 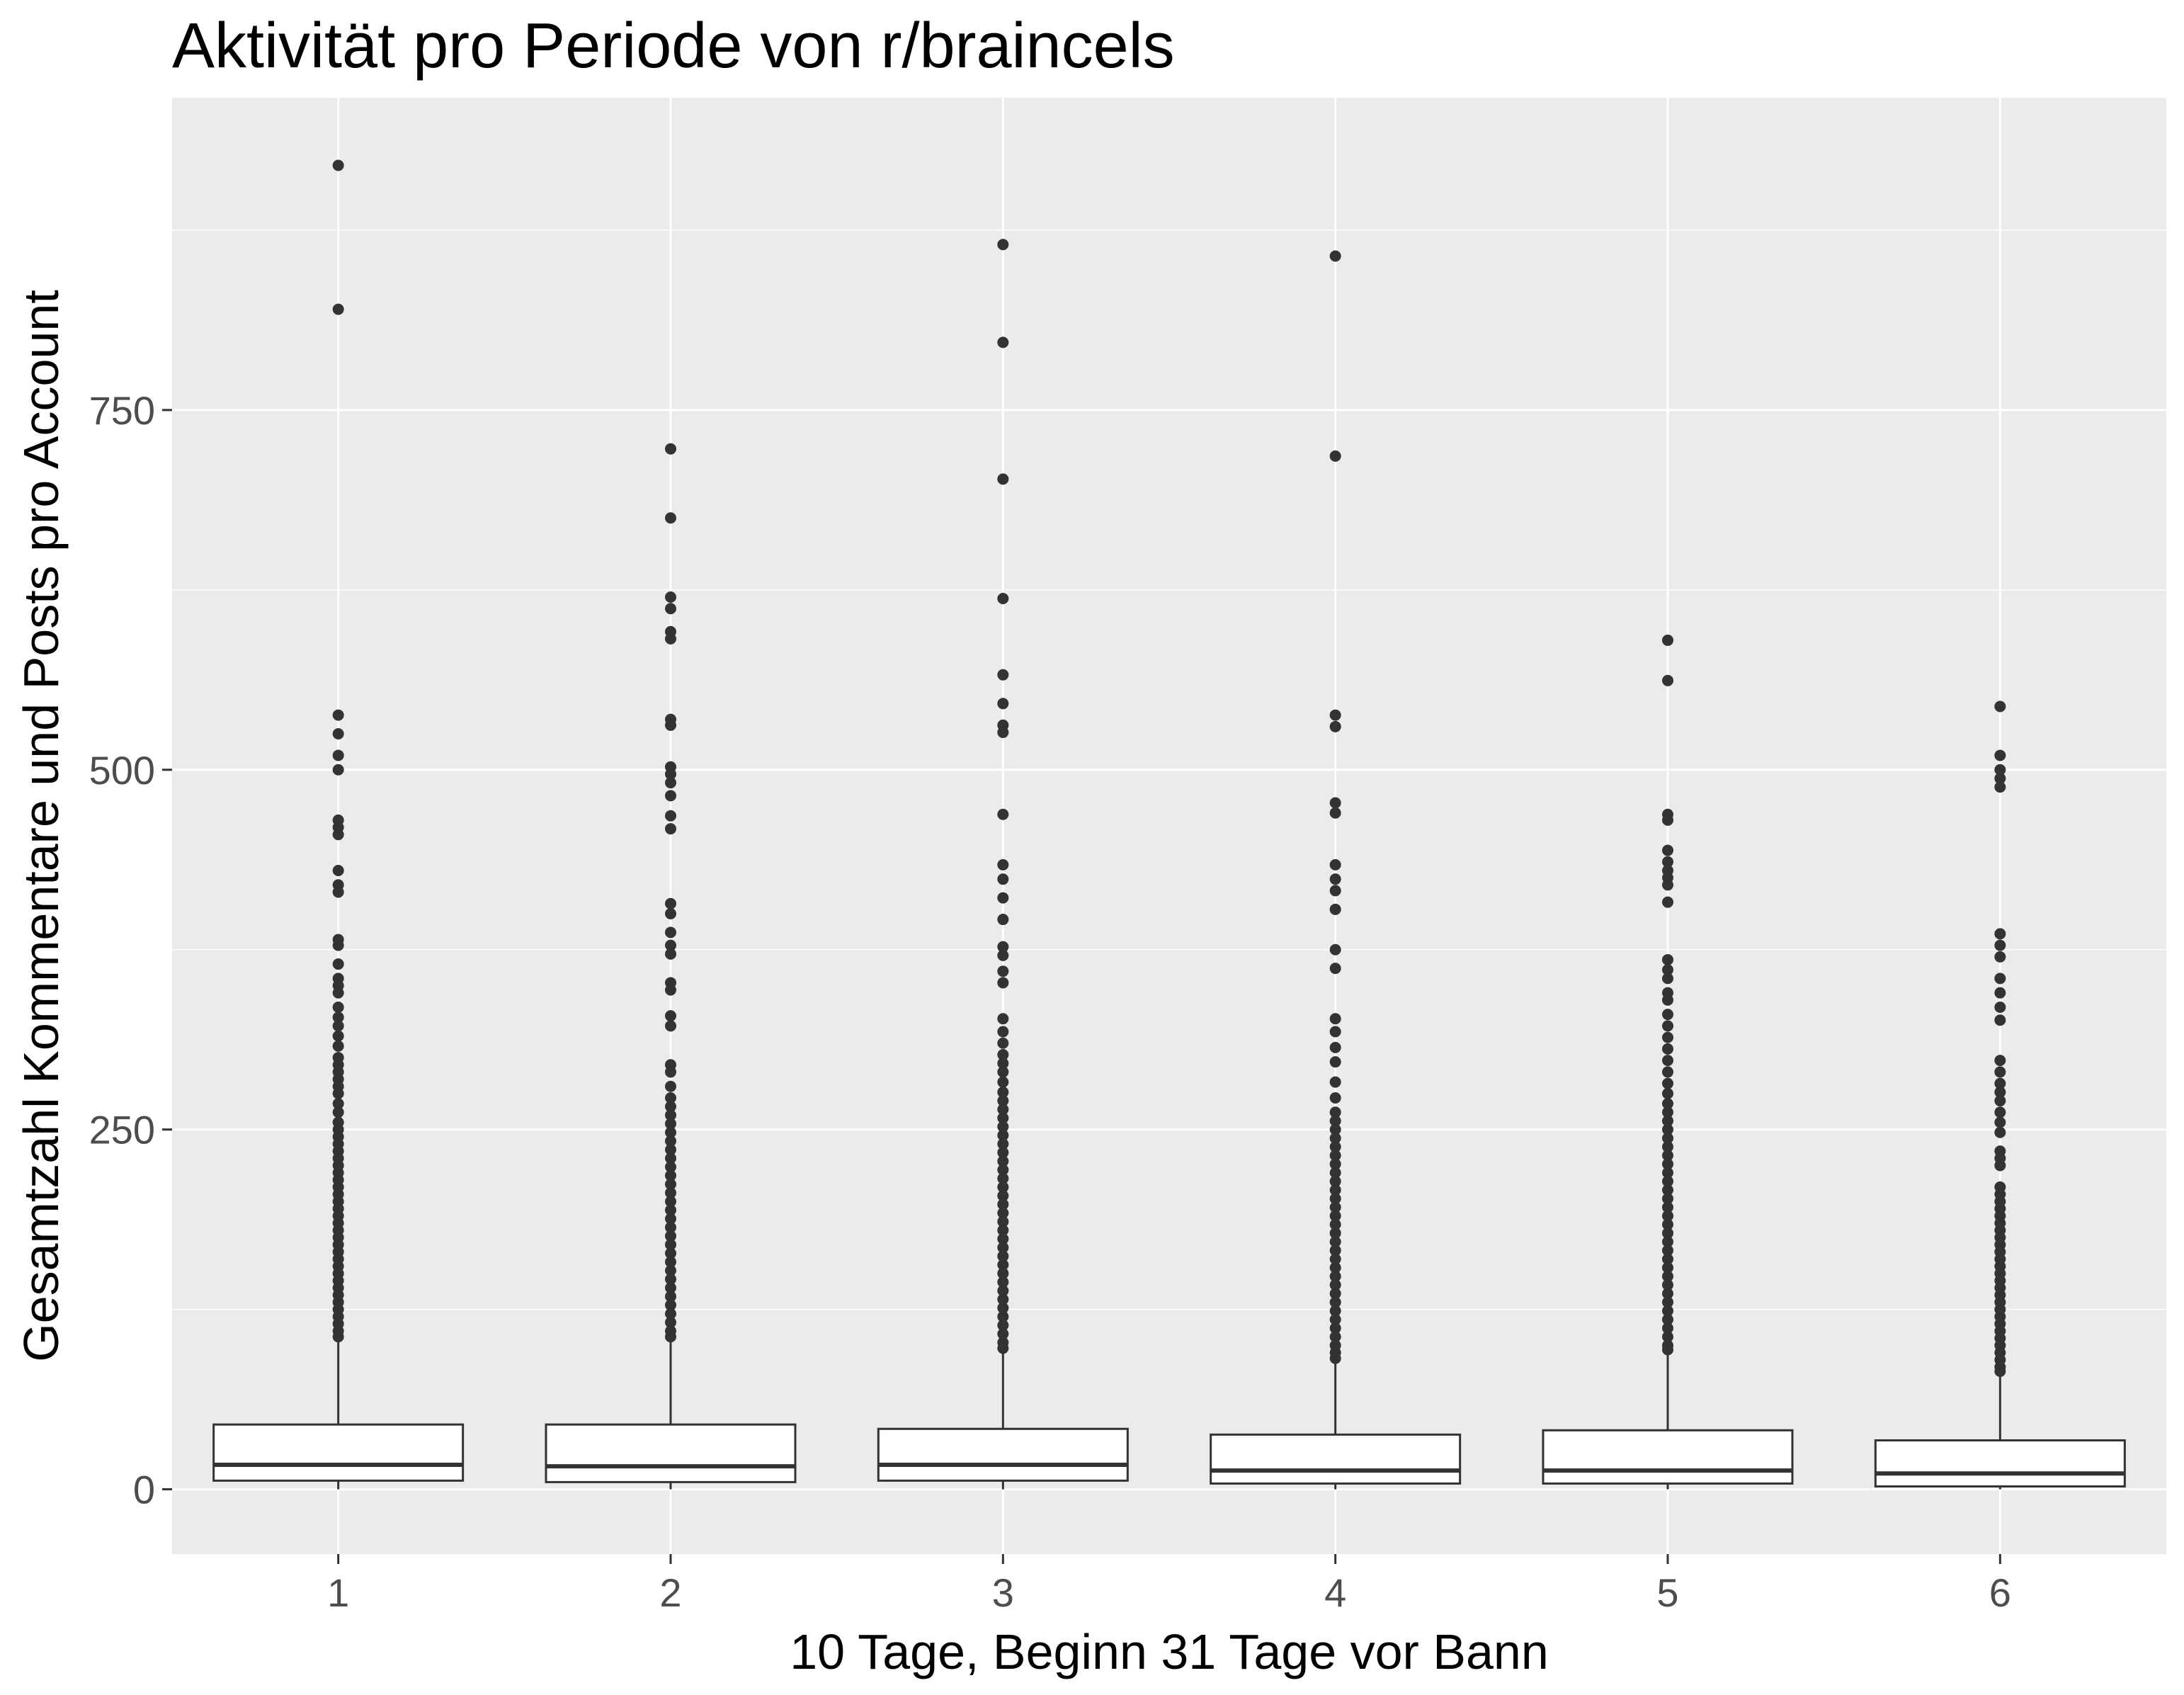 I want to click on x-axis-title: 10 Tage, Beginn 31 Tage vor Bann, so click(x=1169, y=1651).